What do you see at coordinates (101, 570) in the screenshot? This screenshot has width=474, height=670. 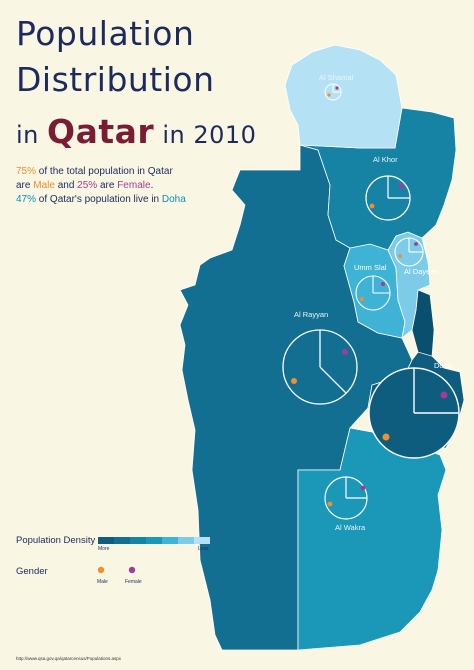 I see `legend-male-dot` at bounding box center [101, 570].